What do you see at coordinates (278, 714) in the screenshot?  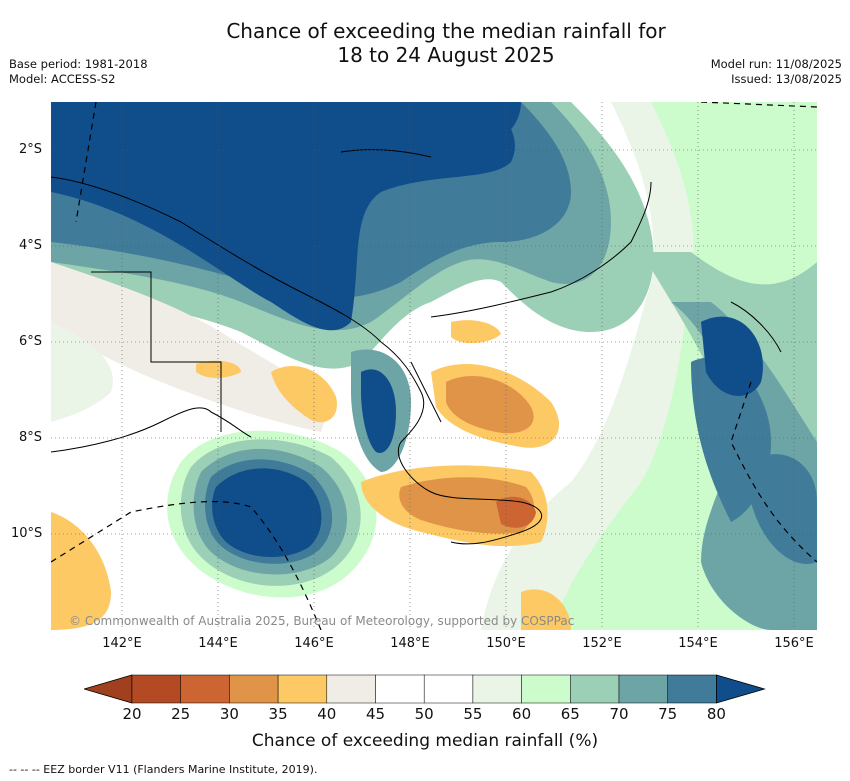 I see `colorbar-tick-label: 35` at bounding box center [278, 714].